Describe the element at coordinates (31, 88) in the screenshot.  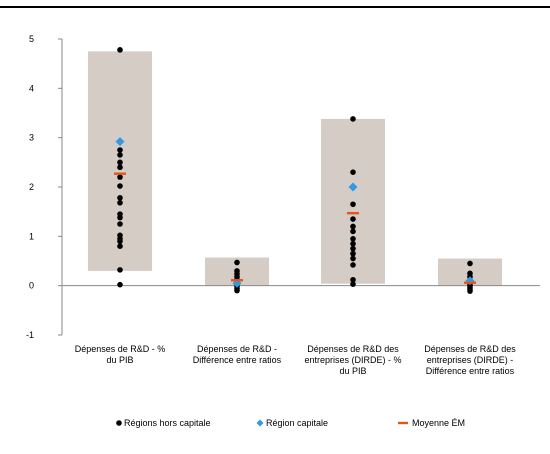
I see `y-tick-label: 4` at that location.